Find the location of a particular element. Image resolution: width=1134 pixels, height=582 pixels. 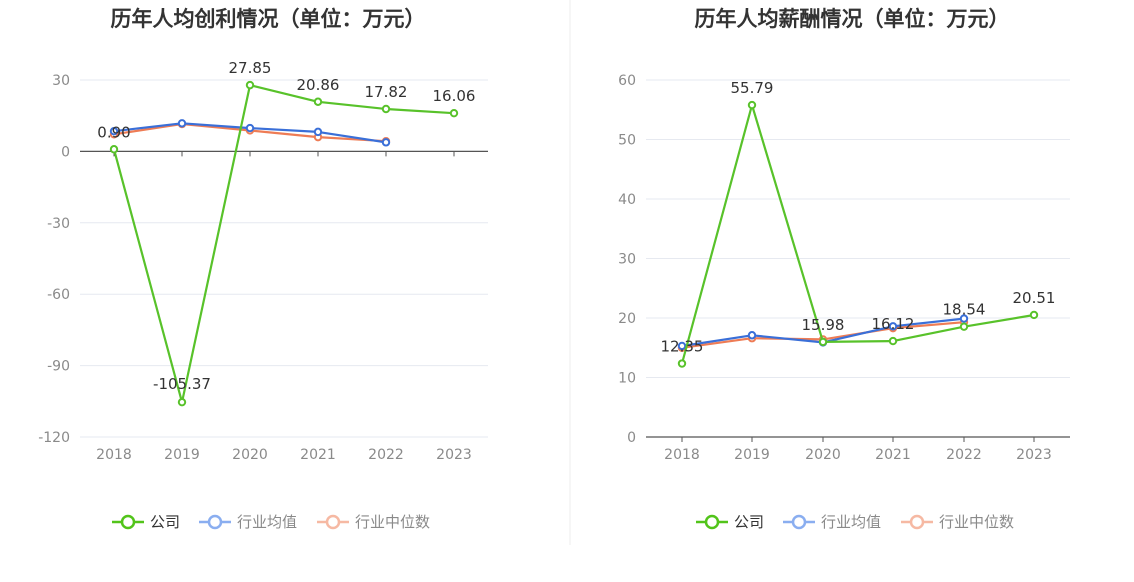

y-tick-label: 20 is located at coordinates (627, 319).